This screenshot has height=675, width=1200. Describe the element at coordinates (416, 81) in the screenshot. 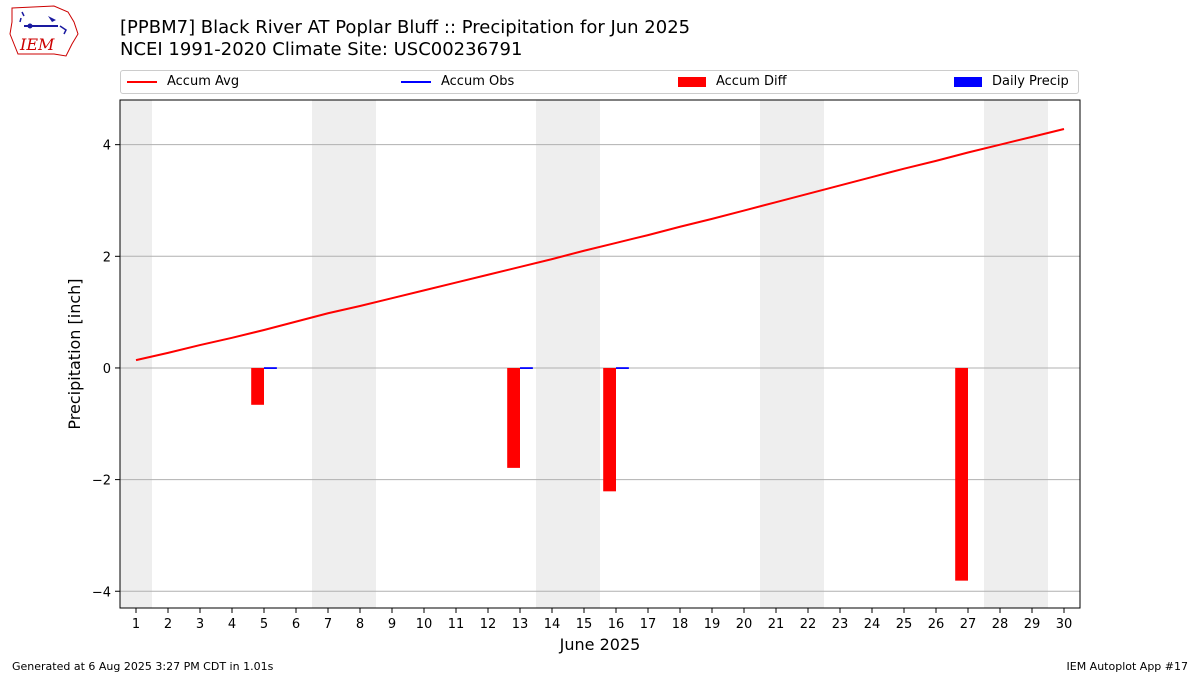

I see `legend-swatch-accum-obs` at that location.